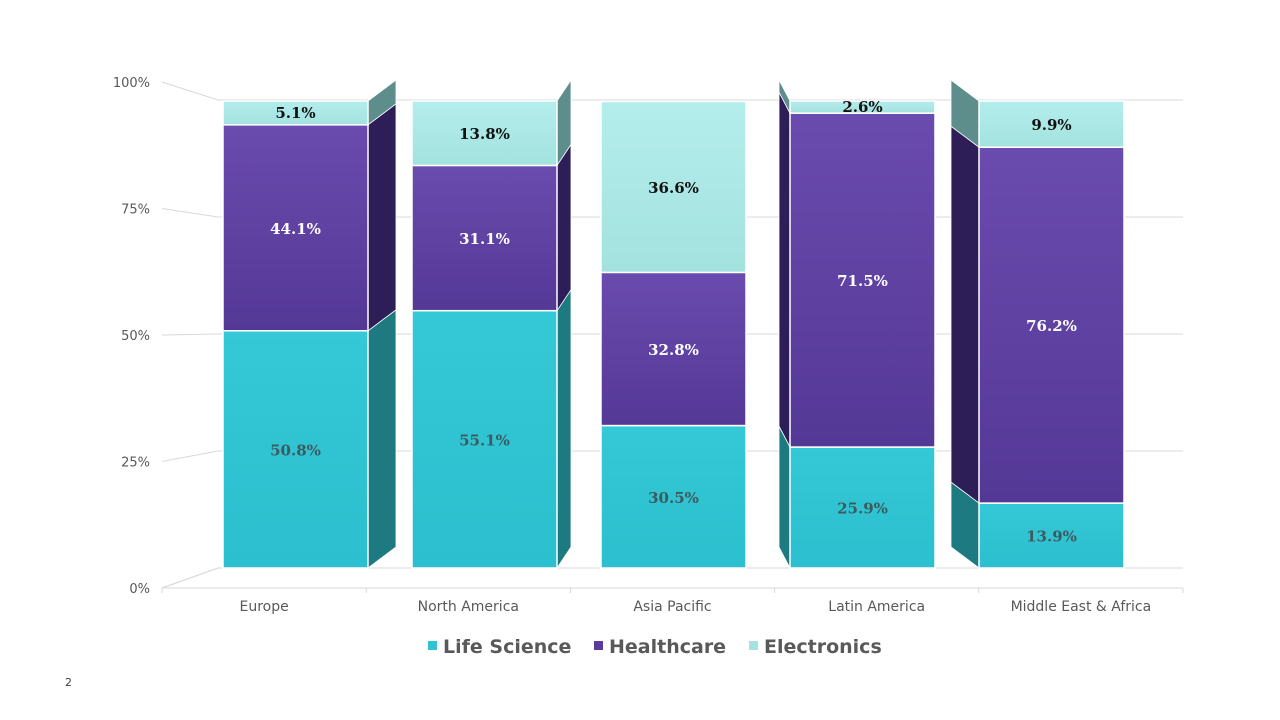 The height and width of the screenshot is (720, 1280). I want to click on data-label-electronics-europe: 5.1%, so click(295, 113).